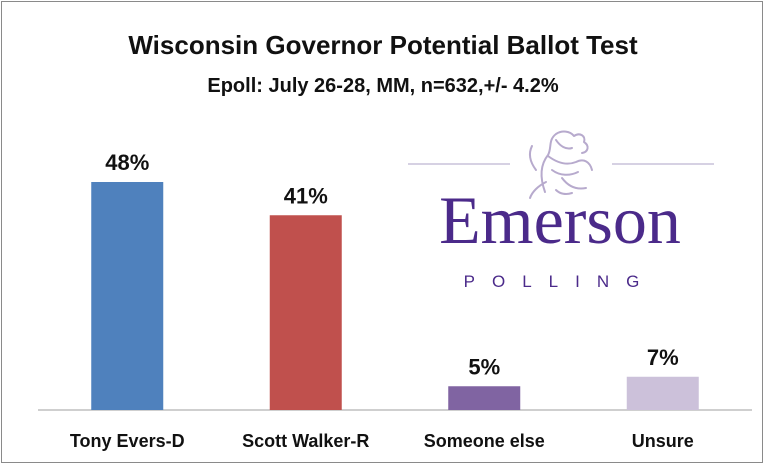 The image size is (766, 466). I want to click on bar-someone-else, so click(484, 398).